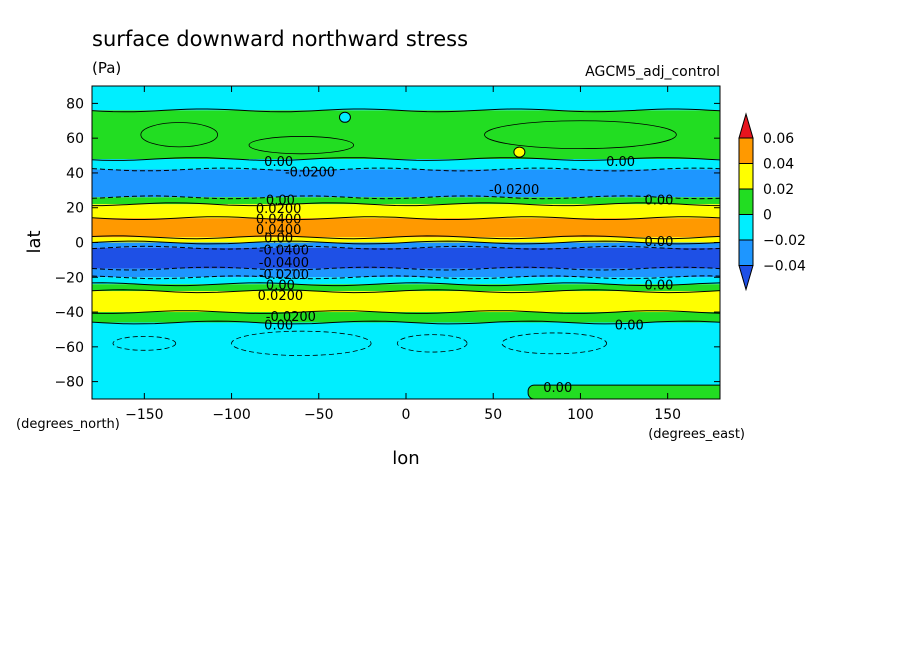 This screenshot has height=659, width=904. Describe the element at coordinates (69, 383) in the screenshot. I see `y-tick-label: −80` at that location.